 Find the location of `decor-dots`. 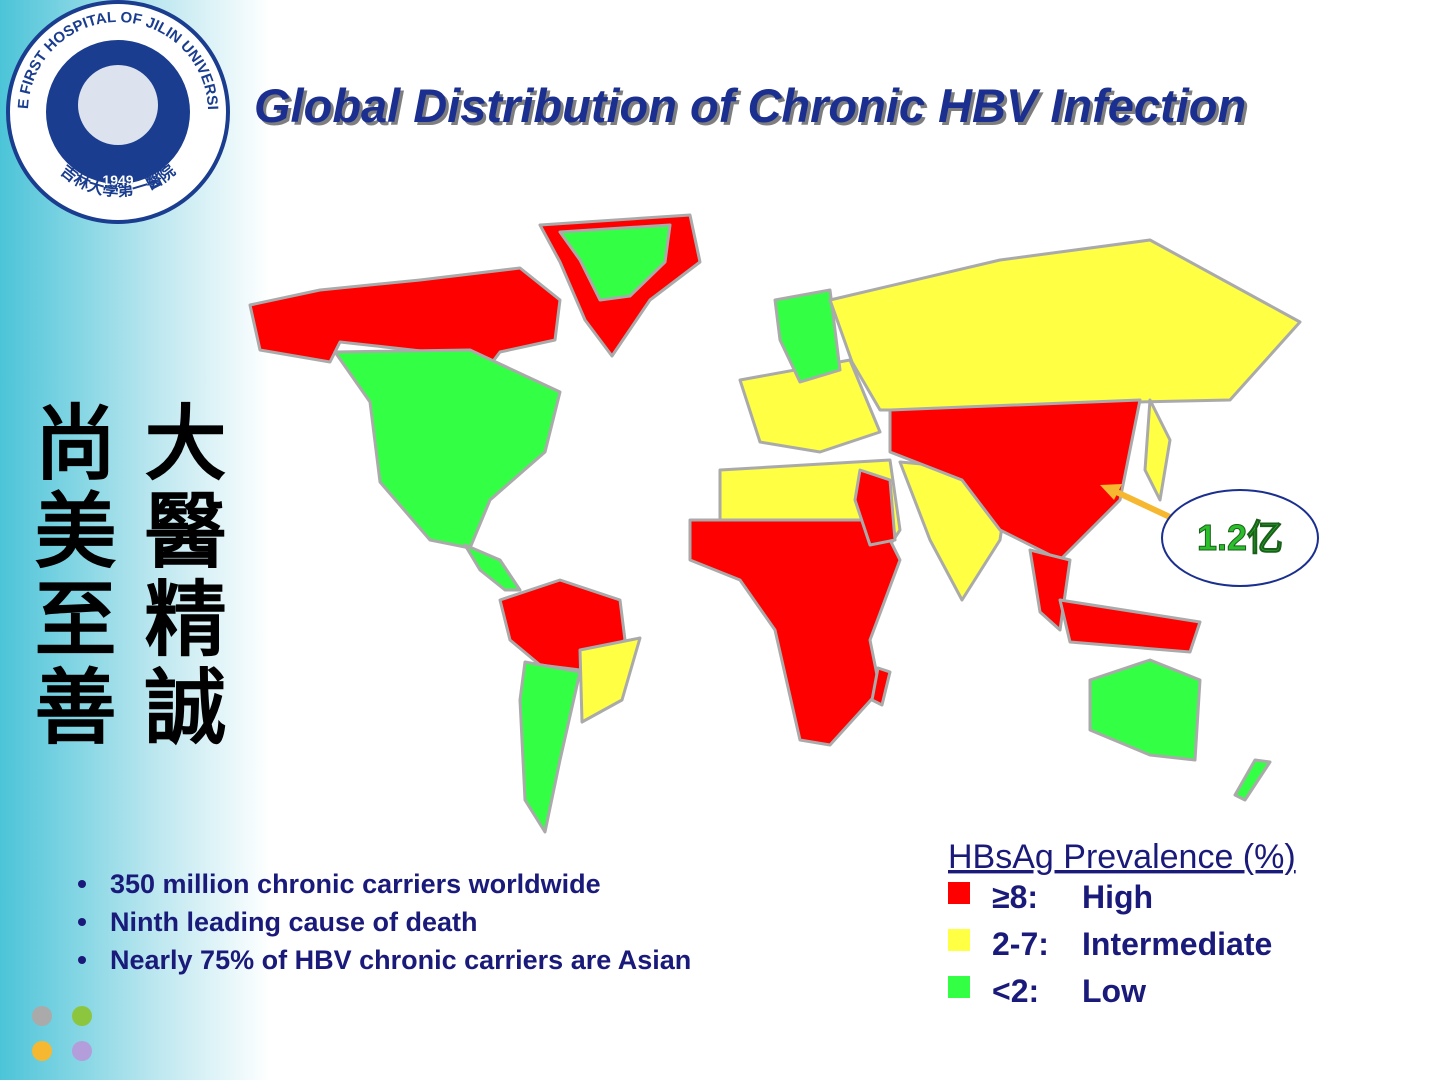

decor-dots is located at coordinates (62, 1033).